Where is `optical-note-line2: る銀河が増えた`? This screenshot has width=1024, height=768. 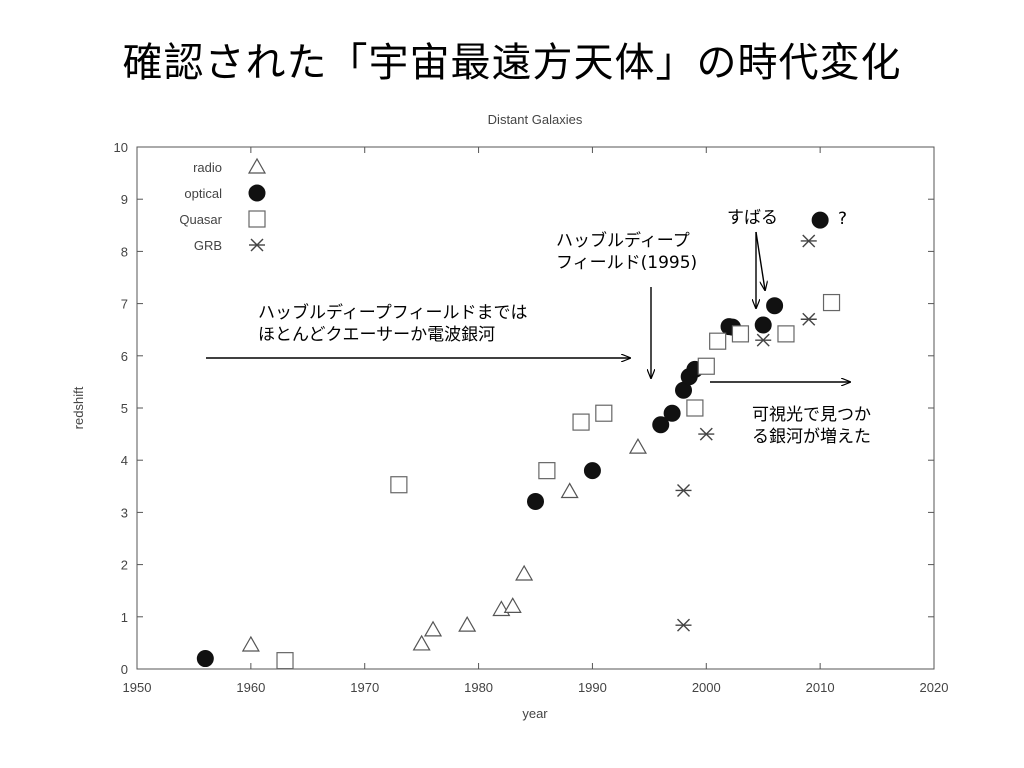
optical-note-line2: る銀河が増えた is located at coordinates (811, 437).